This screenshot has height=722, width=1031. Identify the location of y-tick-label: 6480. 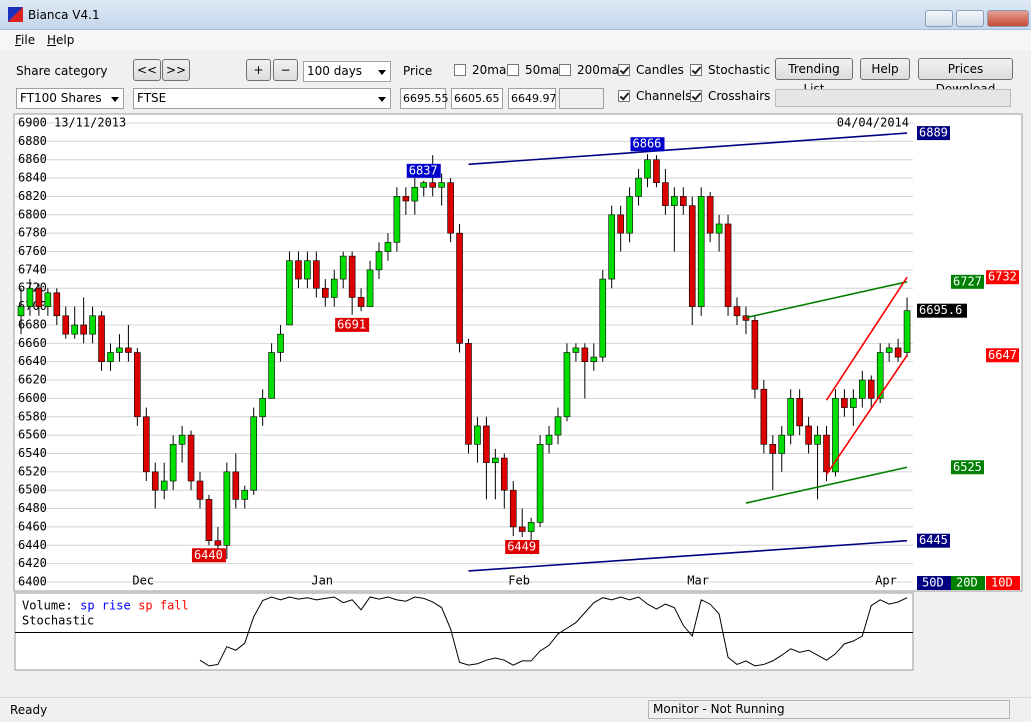
(32, 508).